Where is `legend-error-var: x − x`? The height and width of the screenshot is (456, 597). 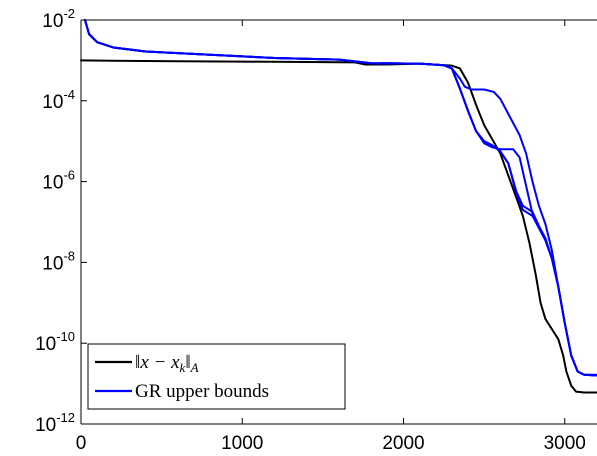
legend-error-var: x − x is located at coordinates (159, 362).